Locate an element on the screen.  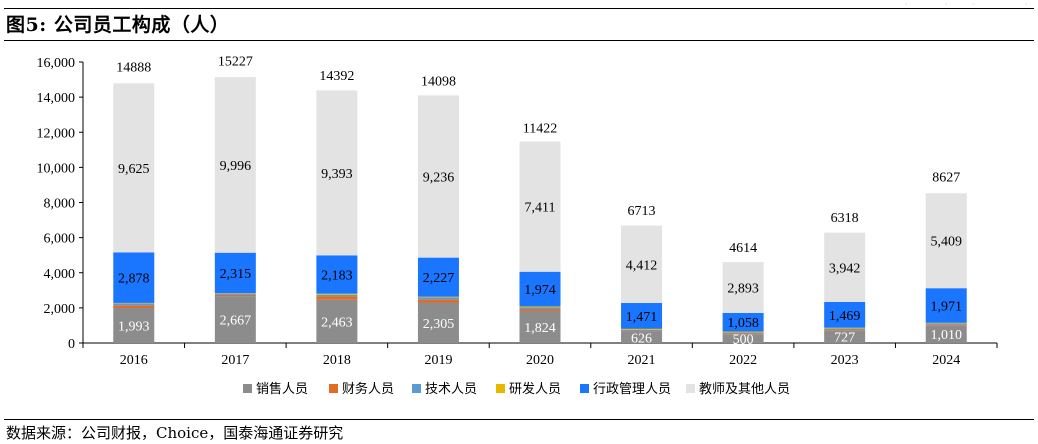
data-label: 1,469 is located at coordinates (845, 316).